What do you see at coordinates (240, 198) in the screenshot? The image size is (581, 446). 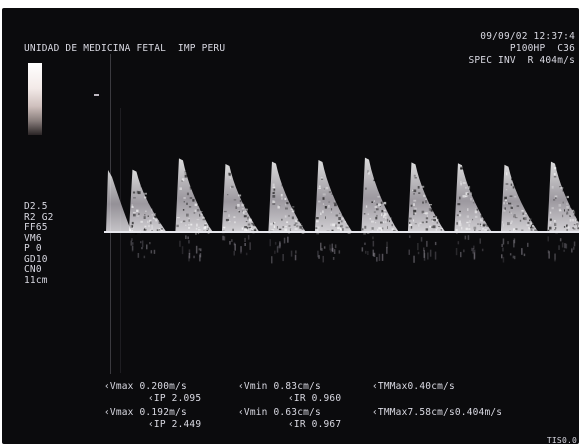 I see `waveform-peak` at bounding box center [240, 198].